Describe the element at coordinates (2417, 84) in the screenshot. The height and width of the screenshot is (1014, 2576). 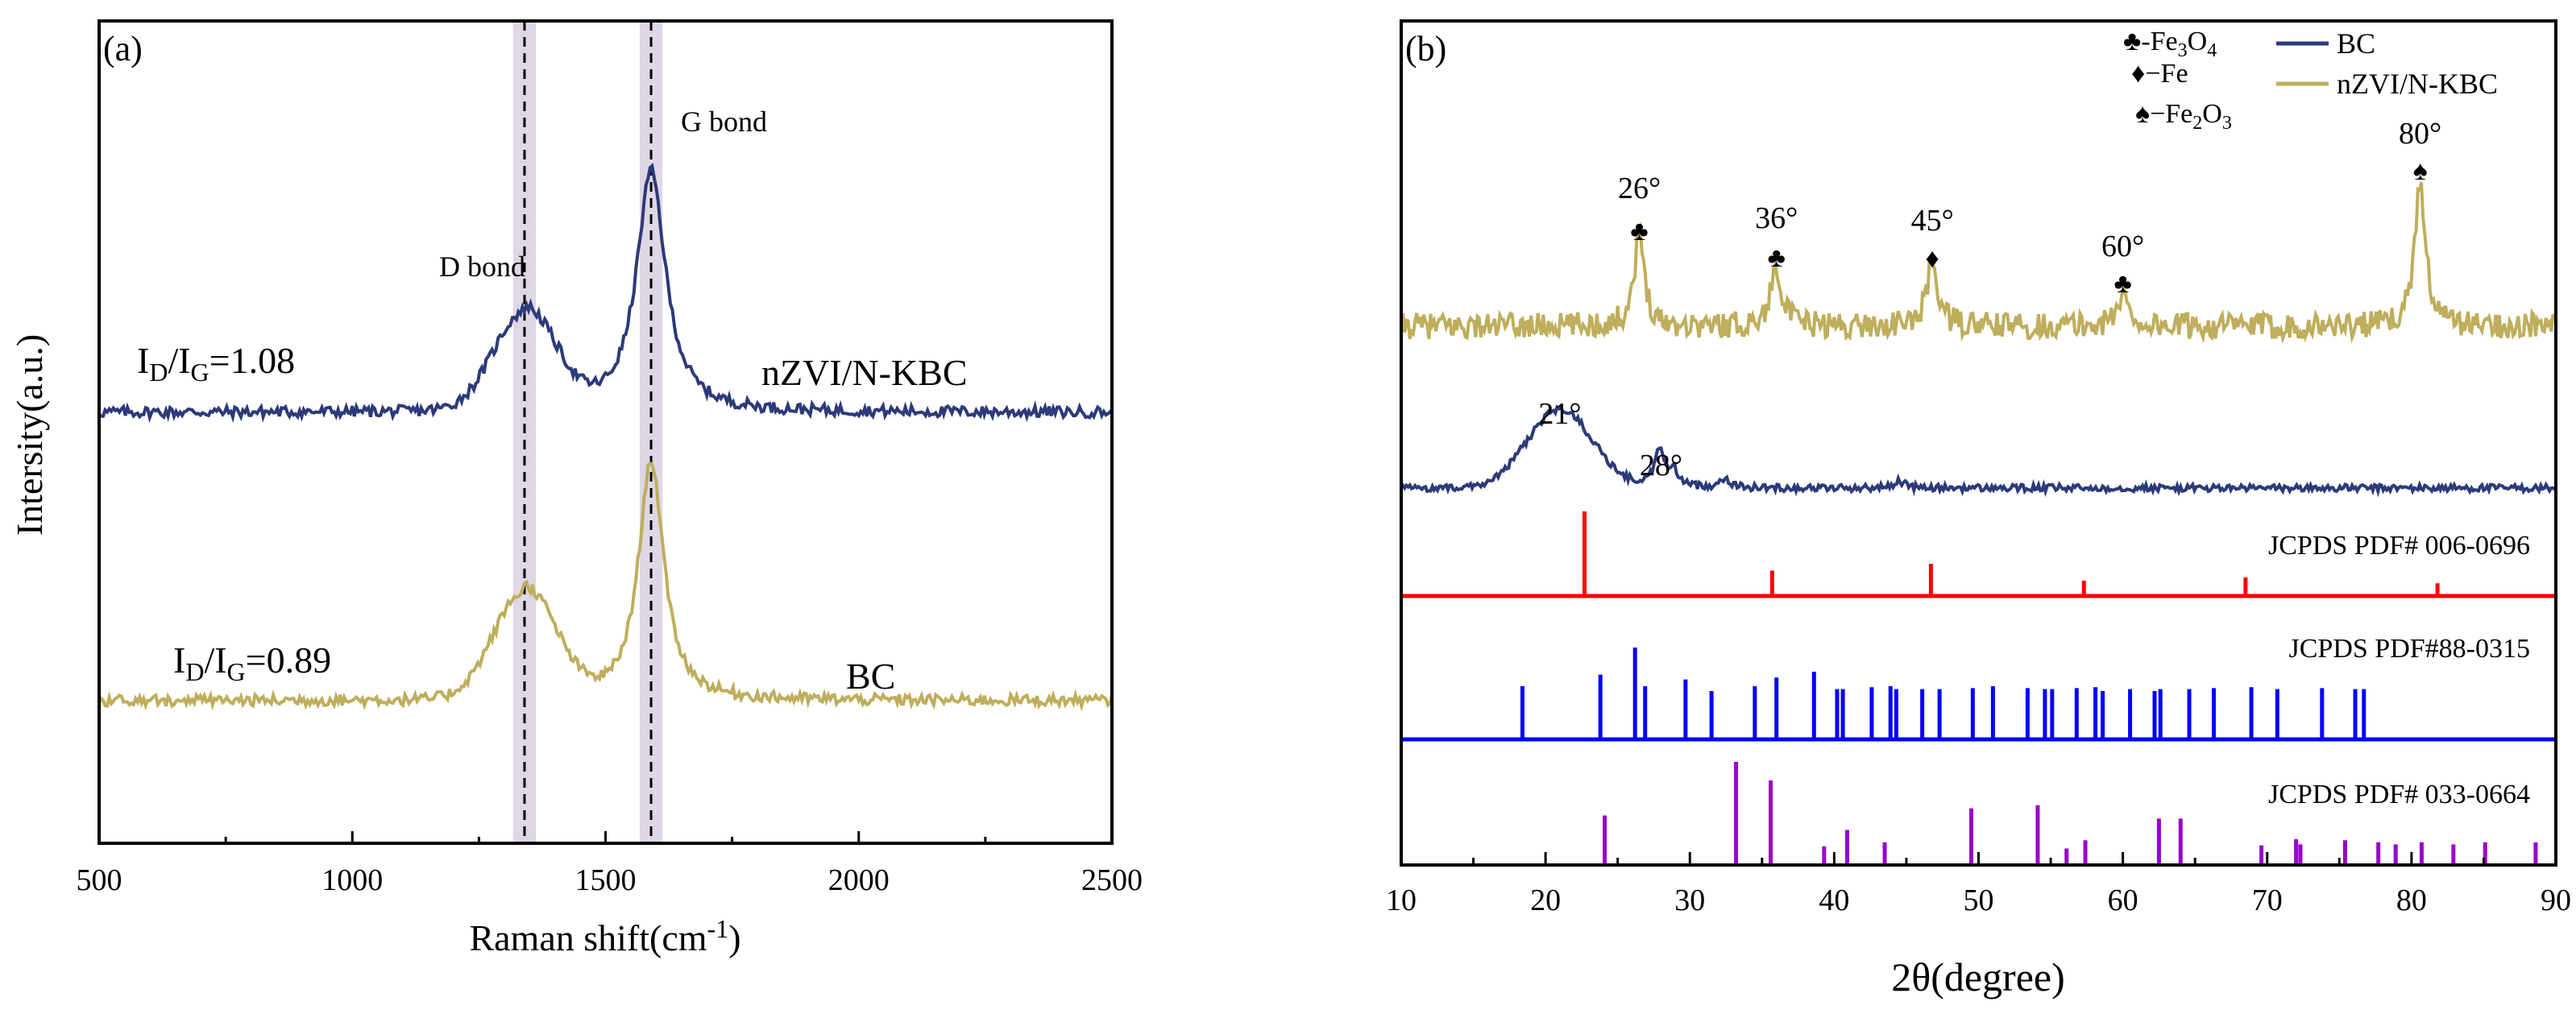
I see `legend-label-nzvi: nZVI/N-KBC` at that location.